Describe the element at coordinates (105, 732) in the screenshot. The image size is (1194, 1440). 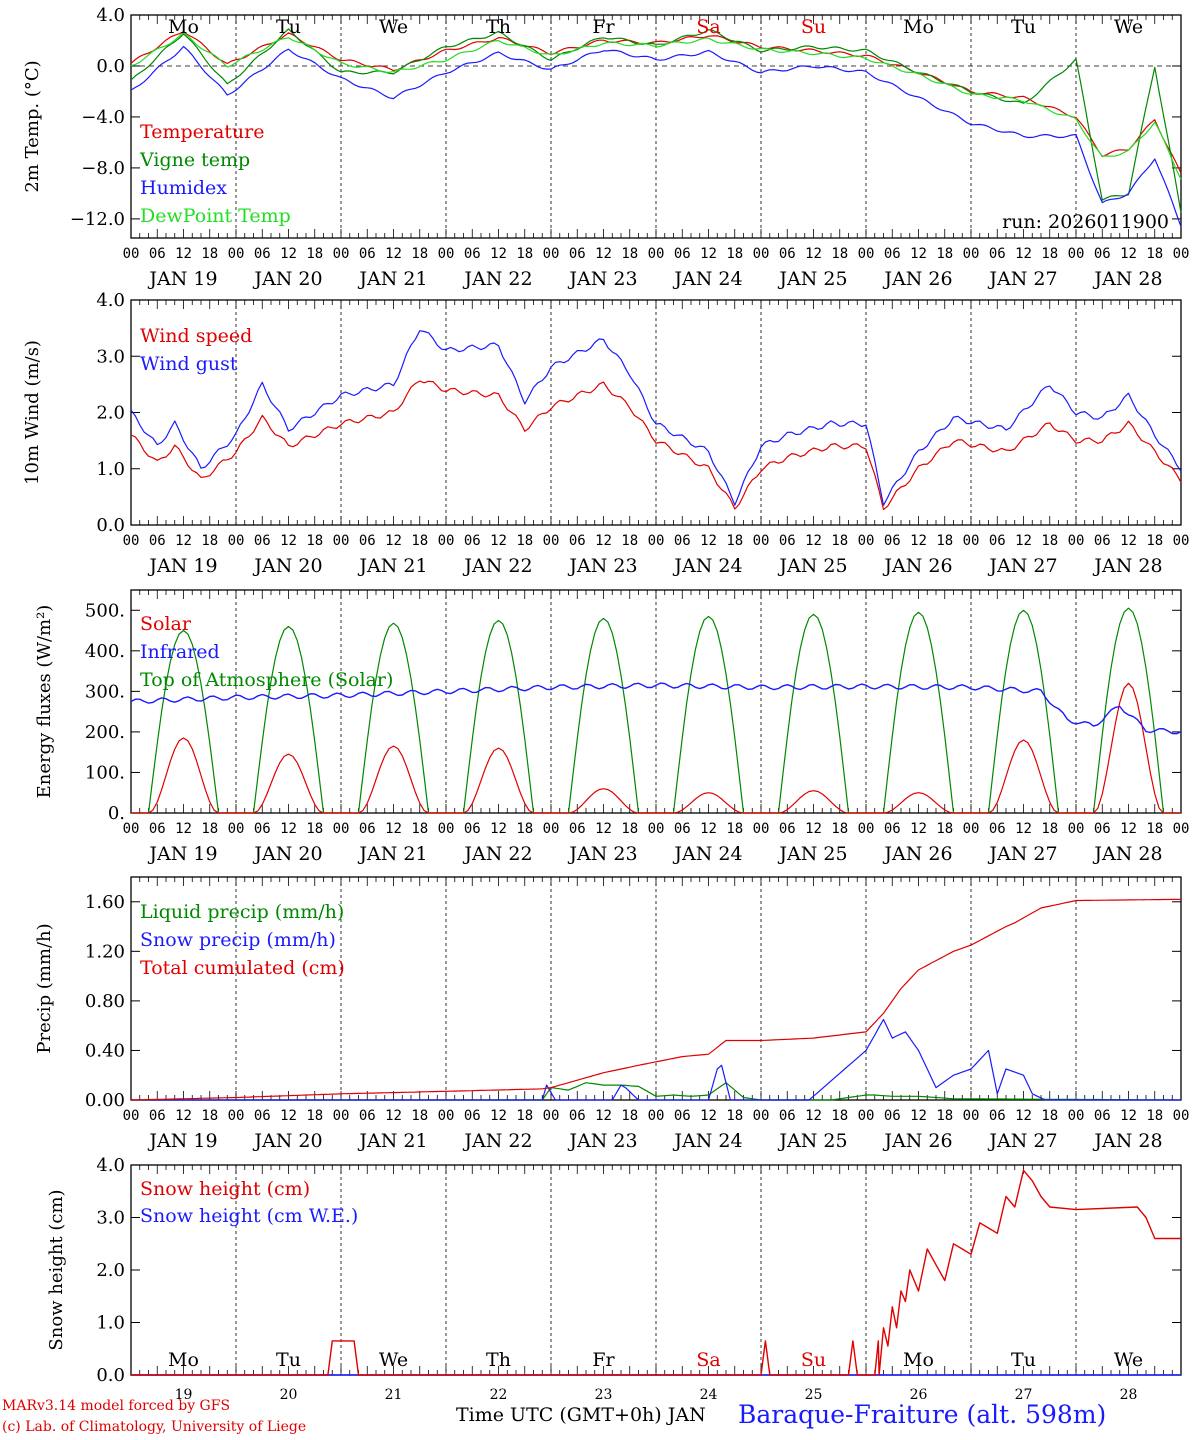
I see `panel-energy-ytick-label: 200.` at that location.